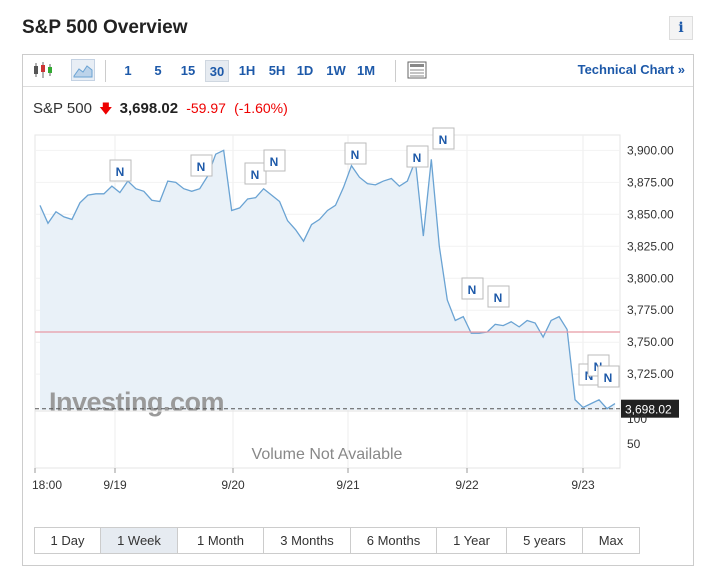 The image size is (711, 582). I want to click on range-1-month: 1 Month, so click(221, 540).